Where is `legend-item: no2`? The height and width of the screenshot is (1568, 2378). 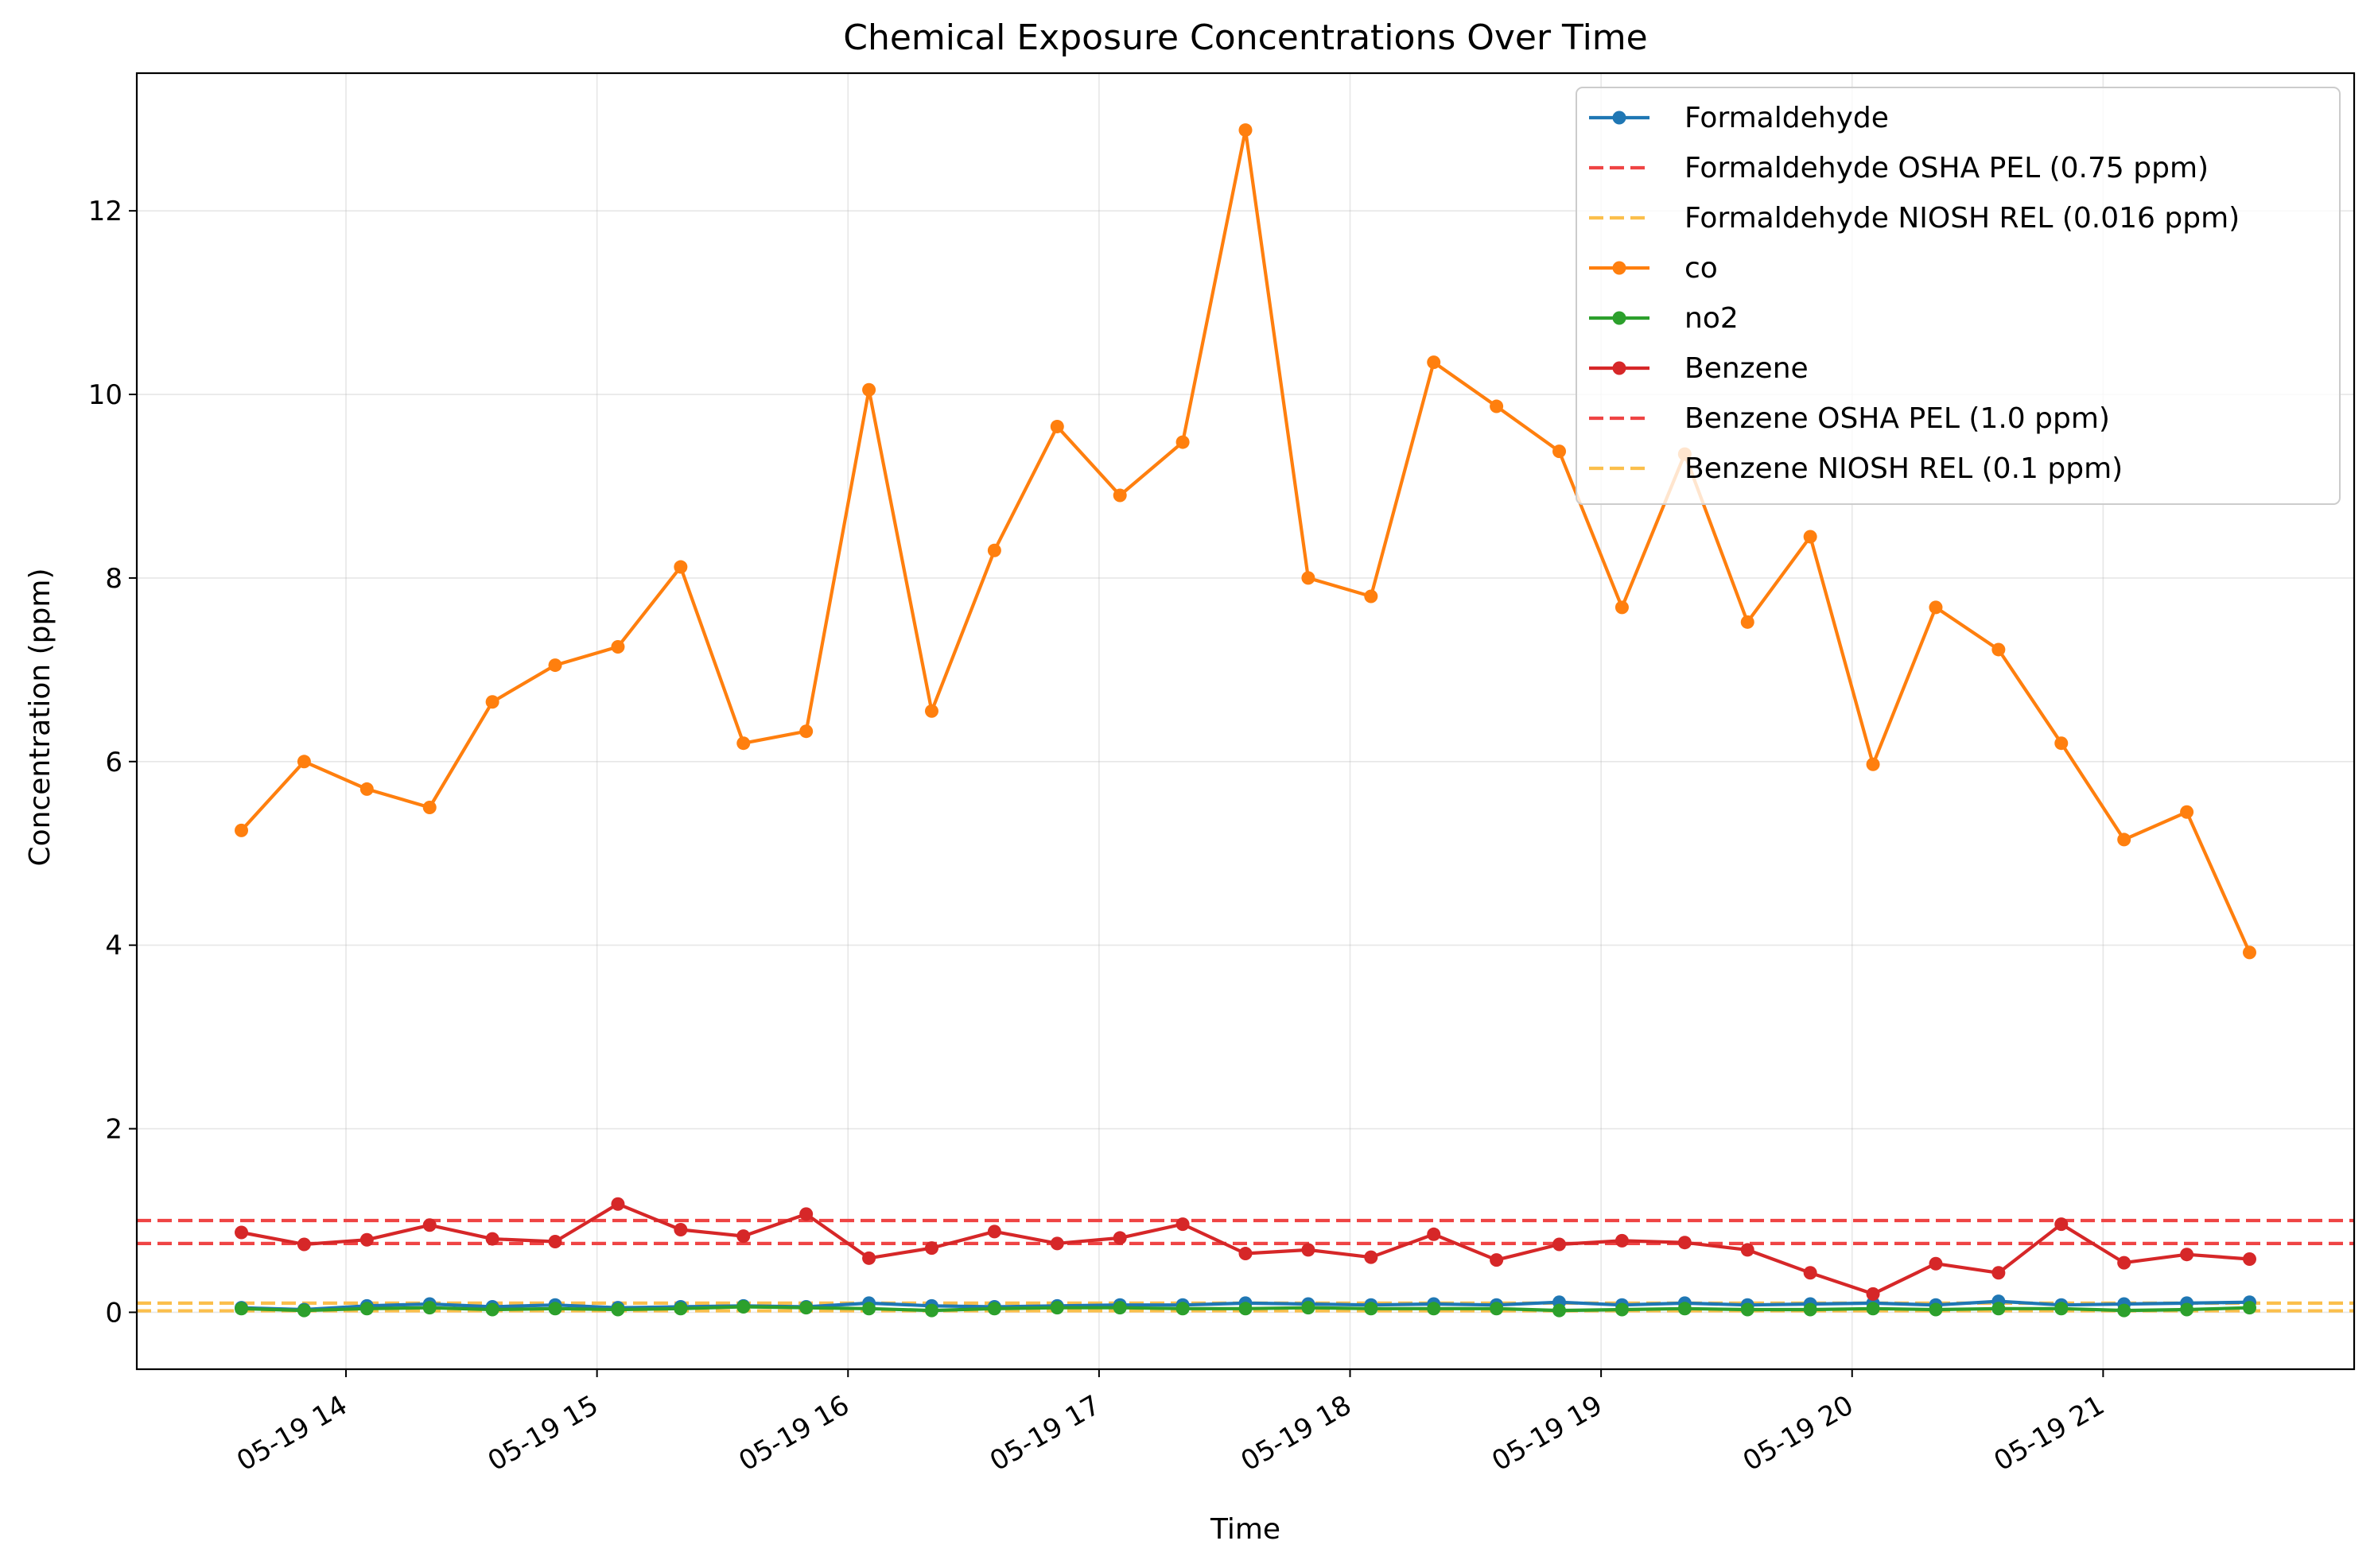 legend-item: no2 is located at coordinates (1664, 318).